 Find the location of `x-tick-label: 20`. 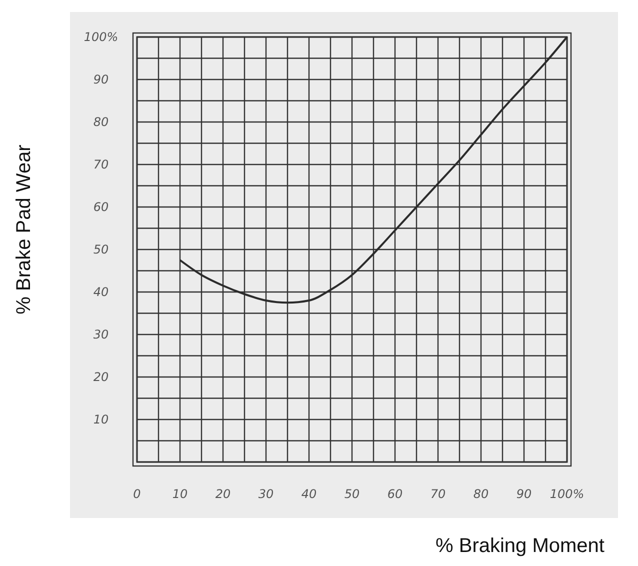

x-tick-label: 20 is located at coordinates (223, 494).